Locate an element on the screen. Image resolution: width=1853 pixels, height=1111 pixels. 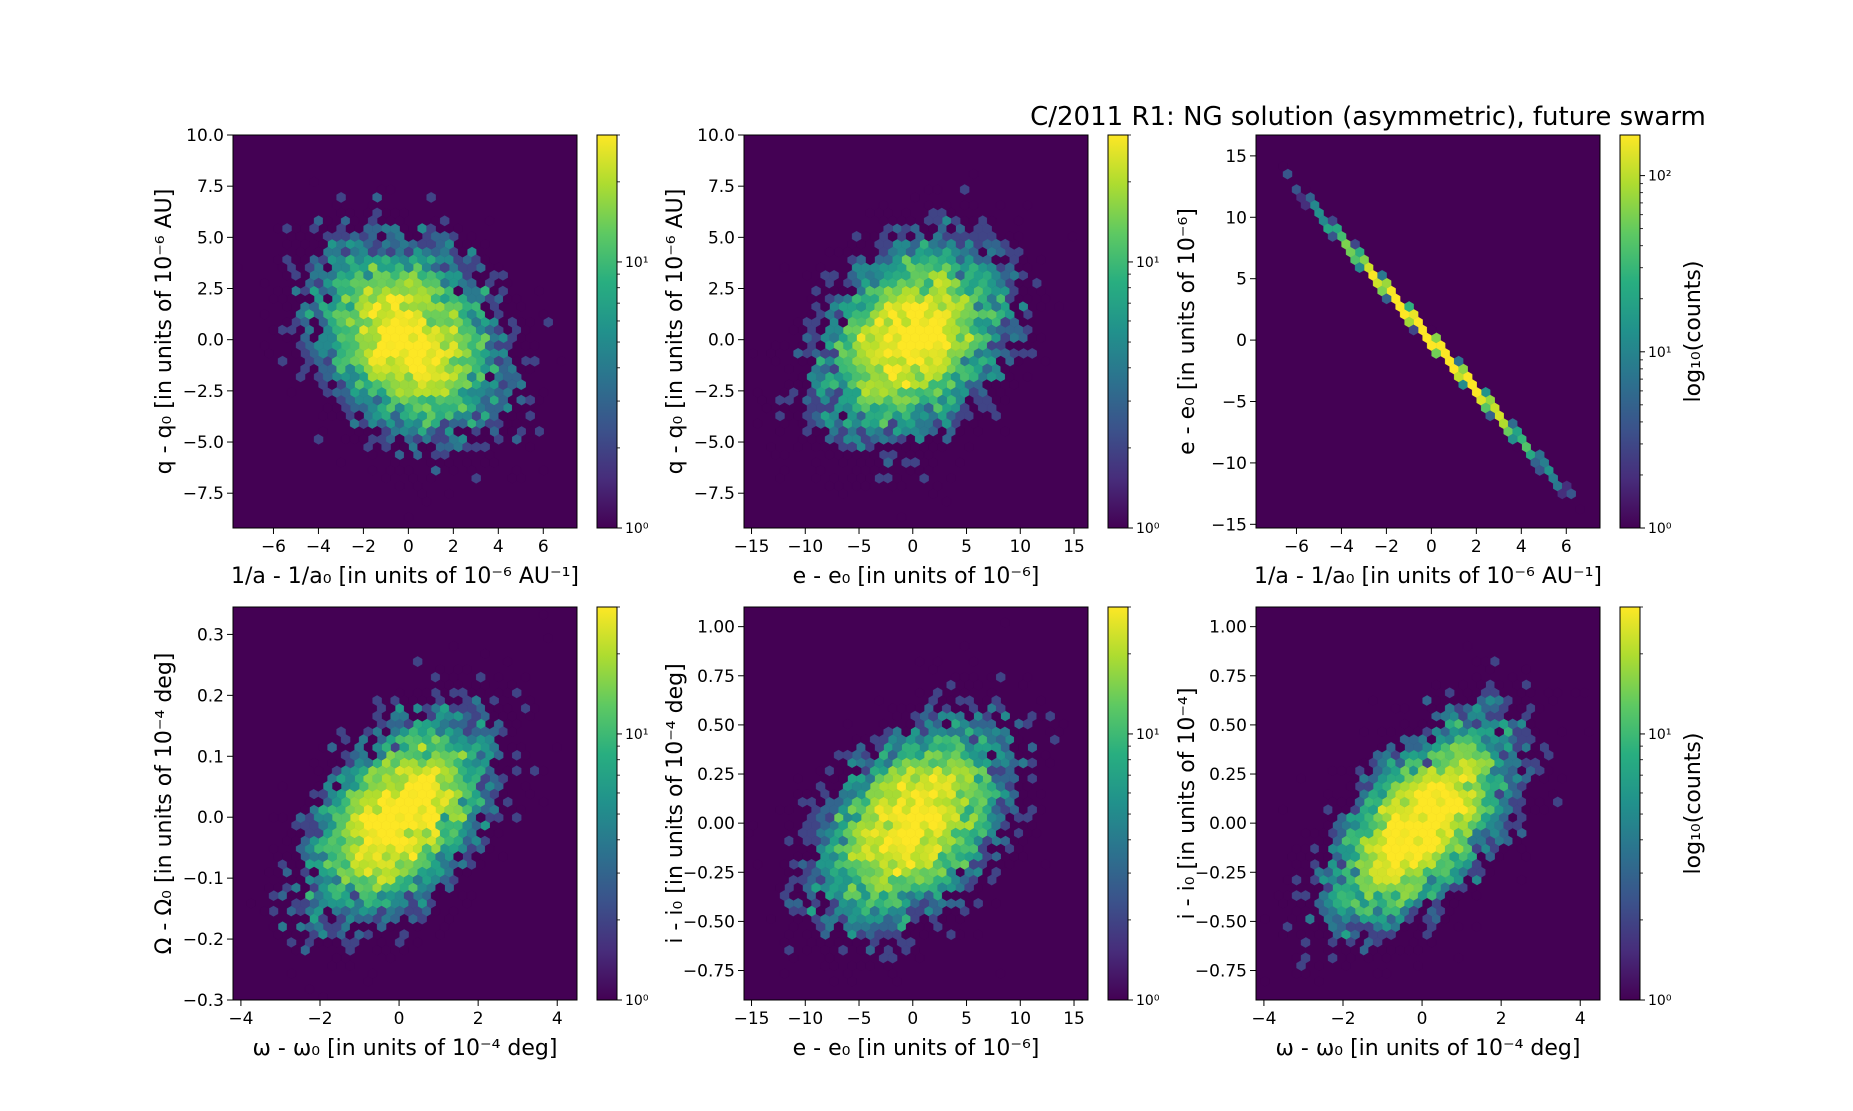
x-tick-label: 2 is located at coordinates (453, 547).